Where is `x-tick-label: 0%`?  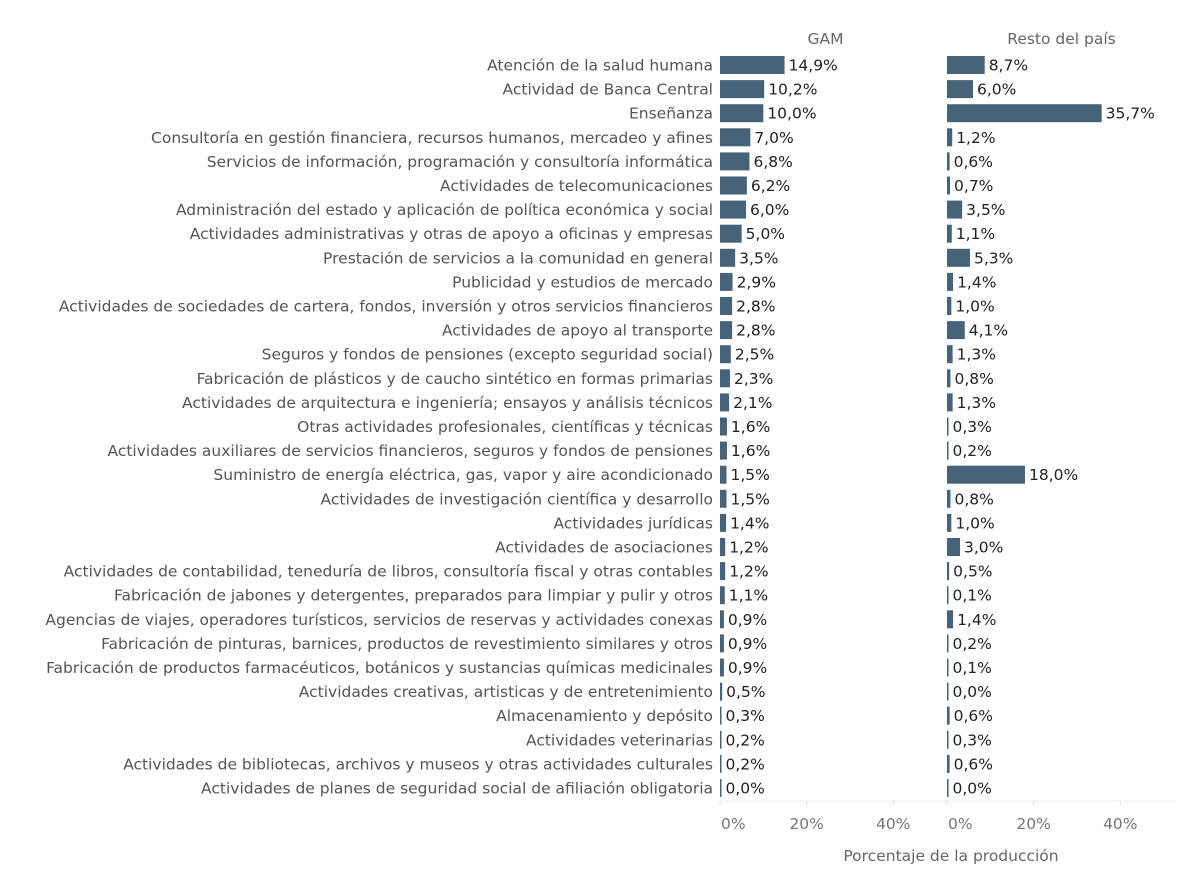
x-tick-label: 0% is located at coordinates (733, 824).